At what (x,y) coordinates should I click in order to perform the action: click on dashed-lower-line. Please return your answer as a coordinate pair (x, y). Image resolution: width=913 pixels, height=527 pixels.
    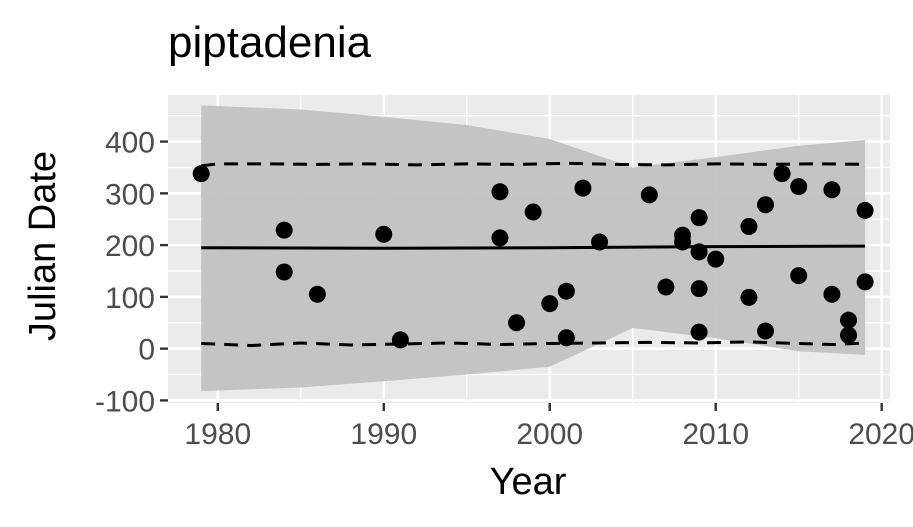
    Looking at the image, I should click on (533, 344).